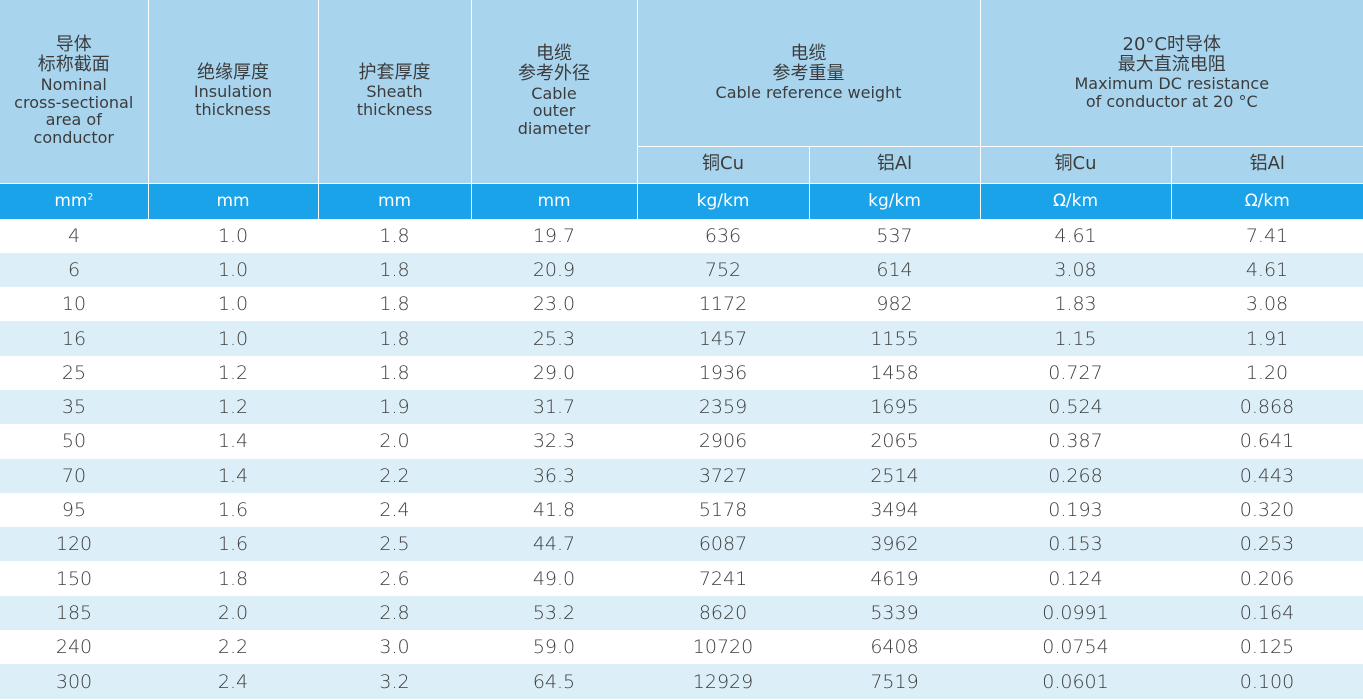  Describe the element at coordinates (1075, 304) in the screenshot. I see `cell-resistance-cu: 1.83` at that location.